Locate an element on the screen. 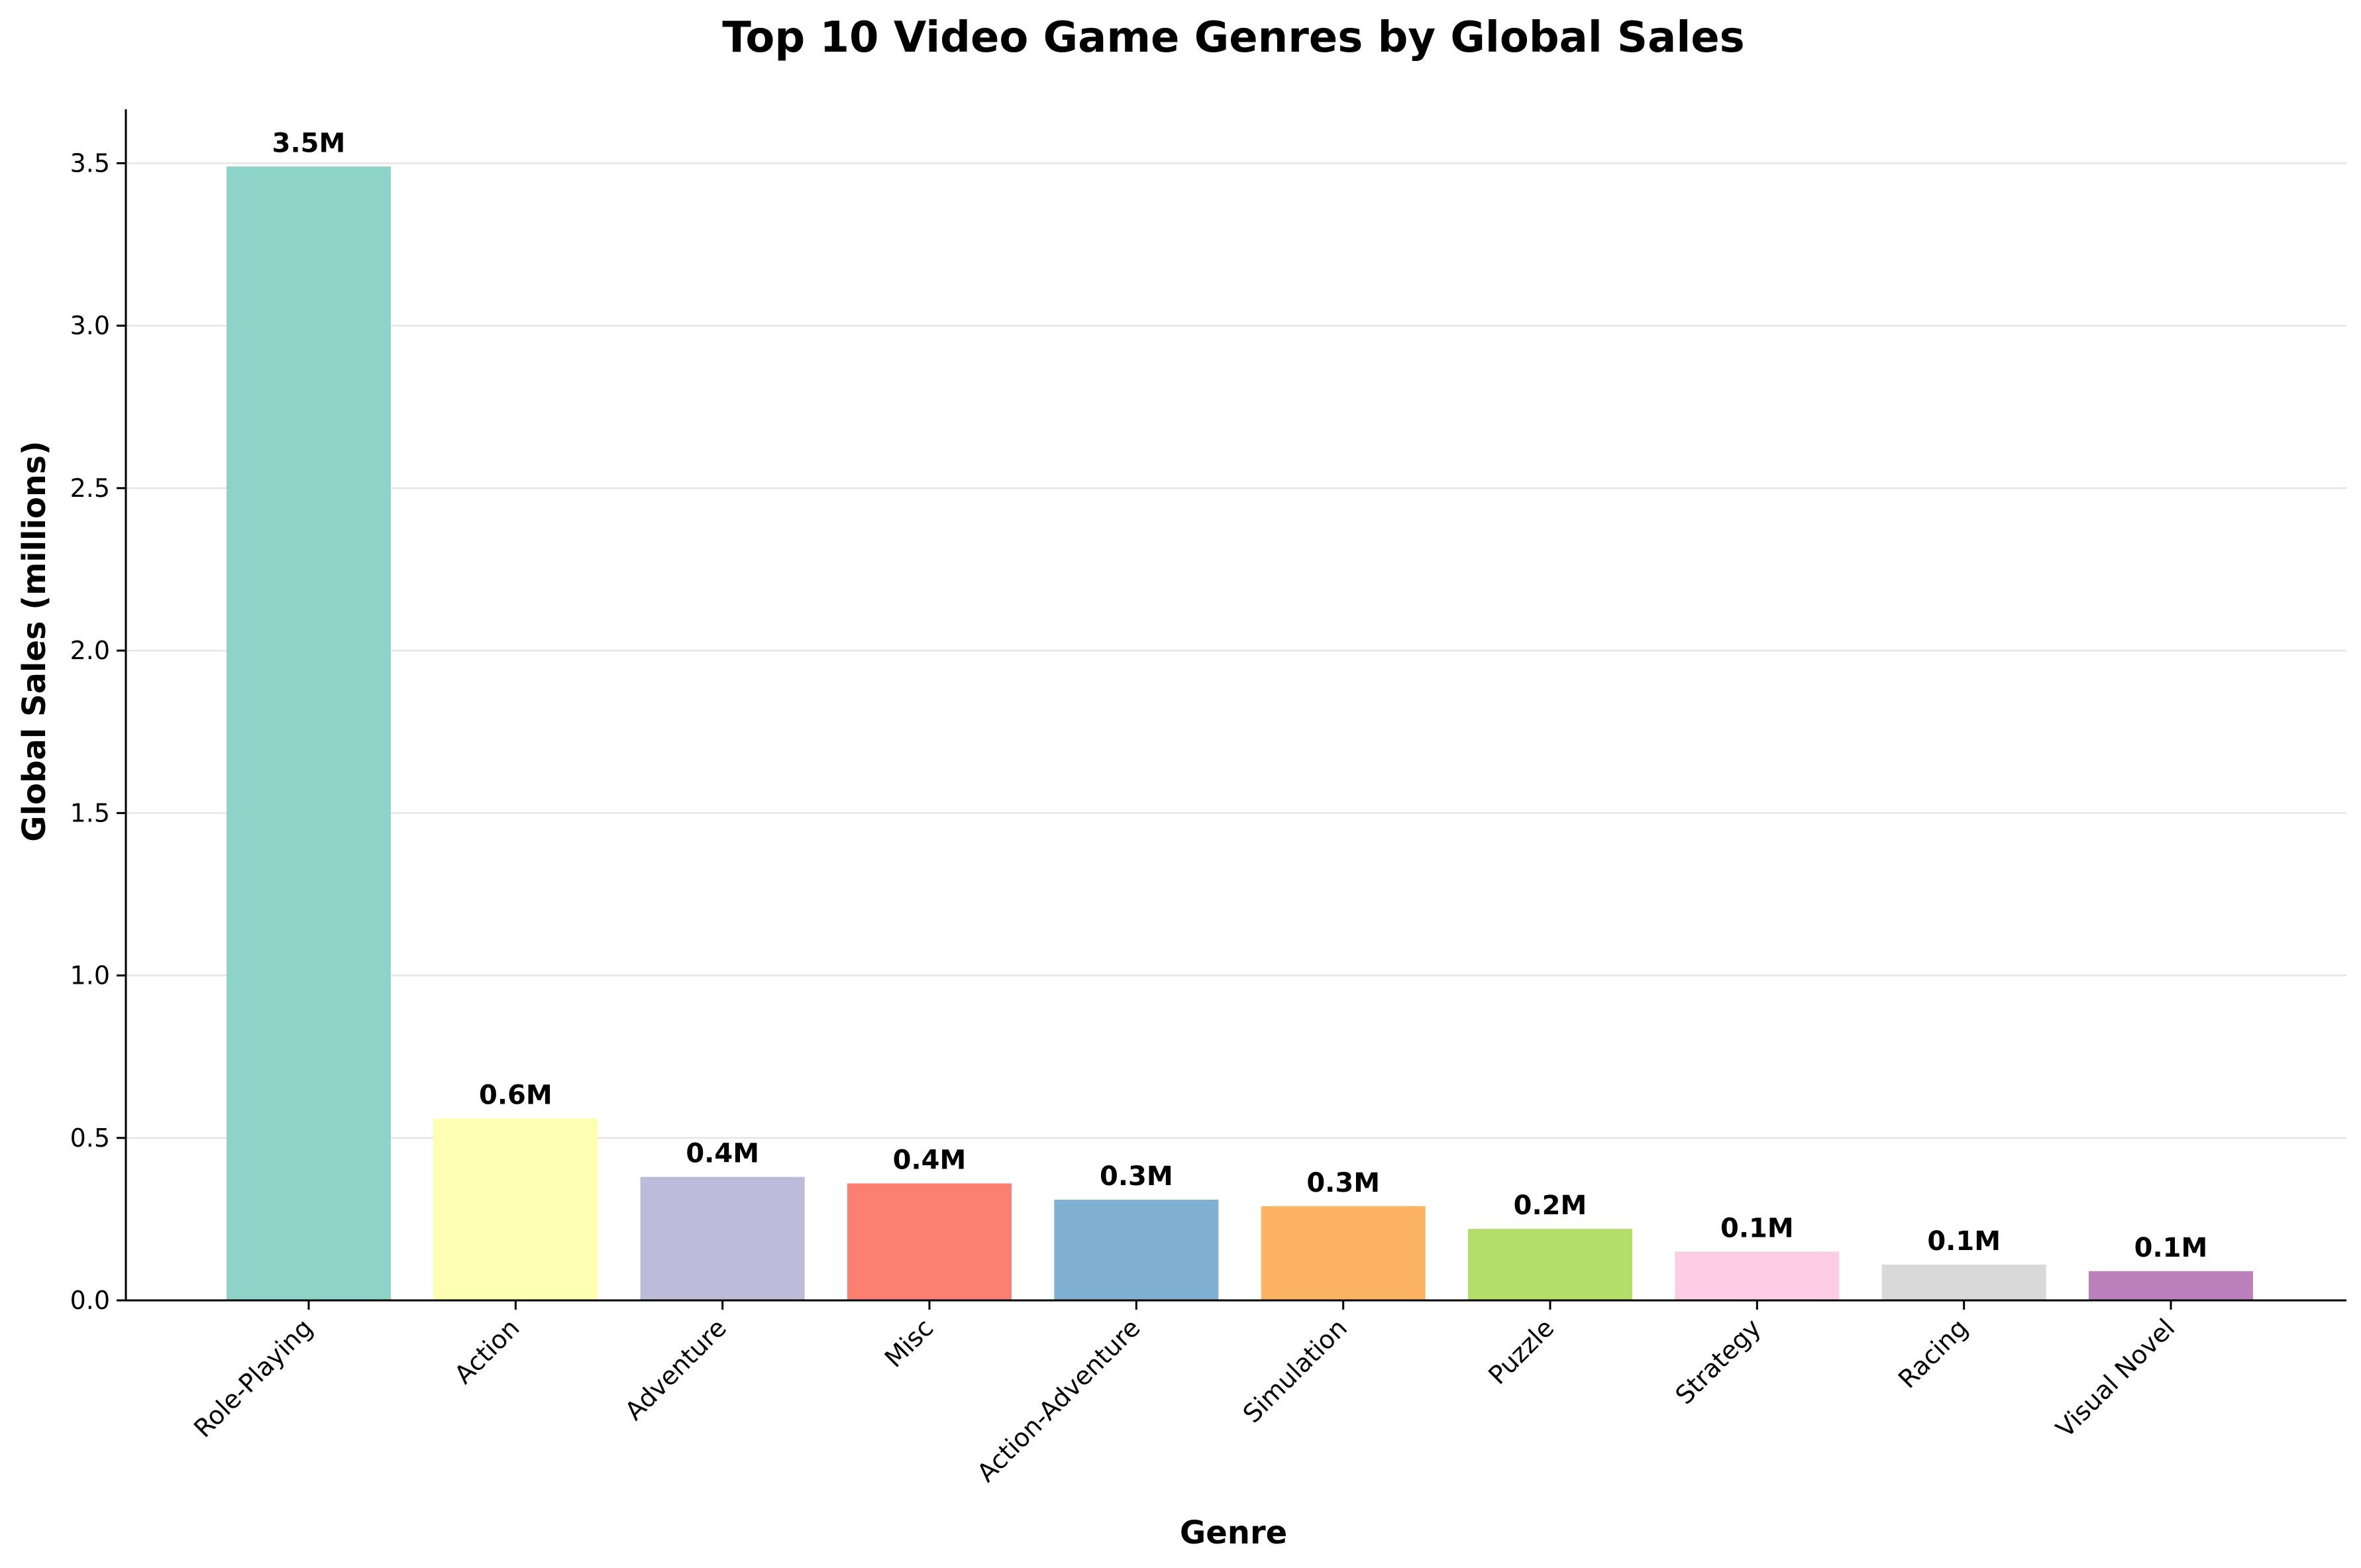  x-tick-label: Simulation is located at coordinates (1295, 1371).